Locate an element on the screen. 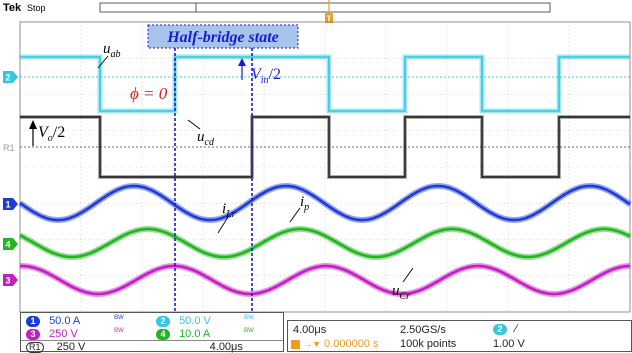 The image size is (632, 353). trigger-source-readout: 2 ∕ is located at coordinates (505, 329).